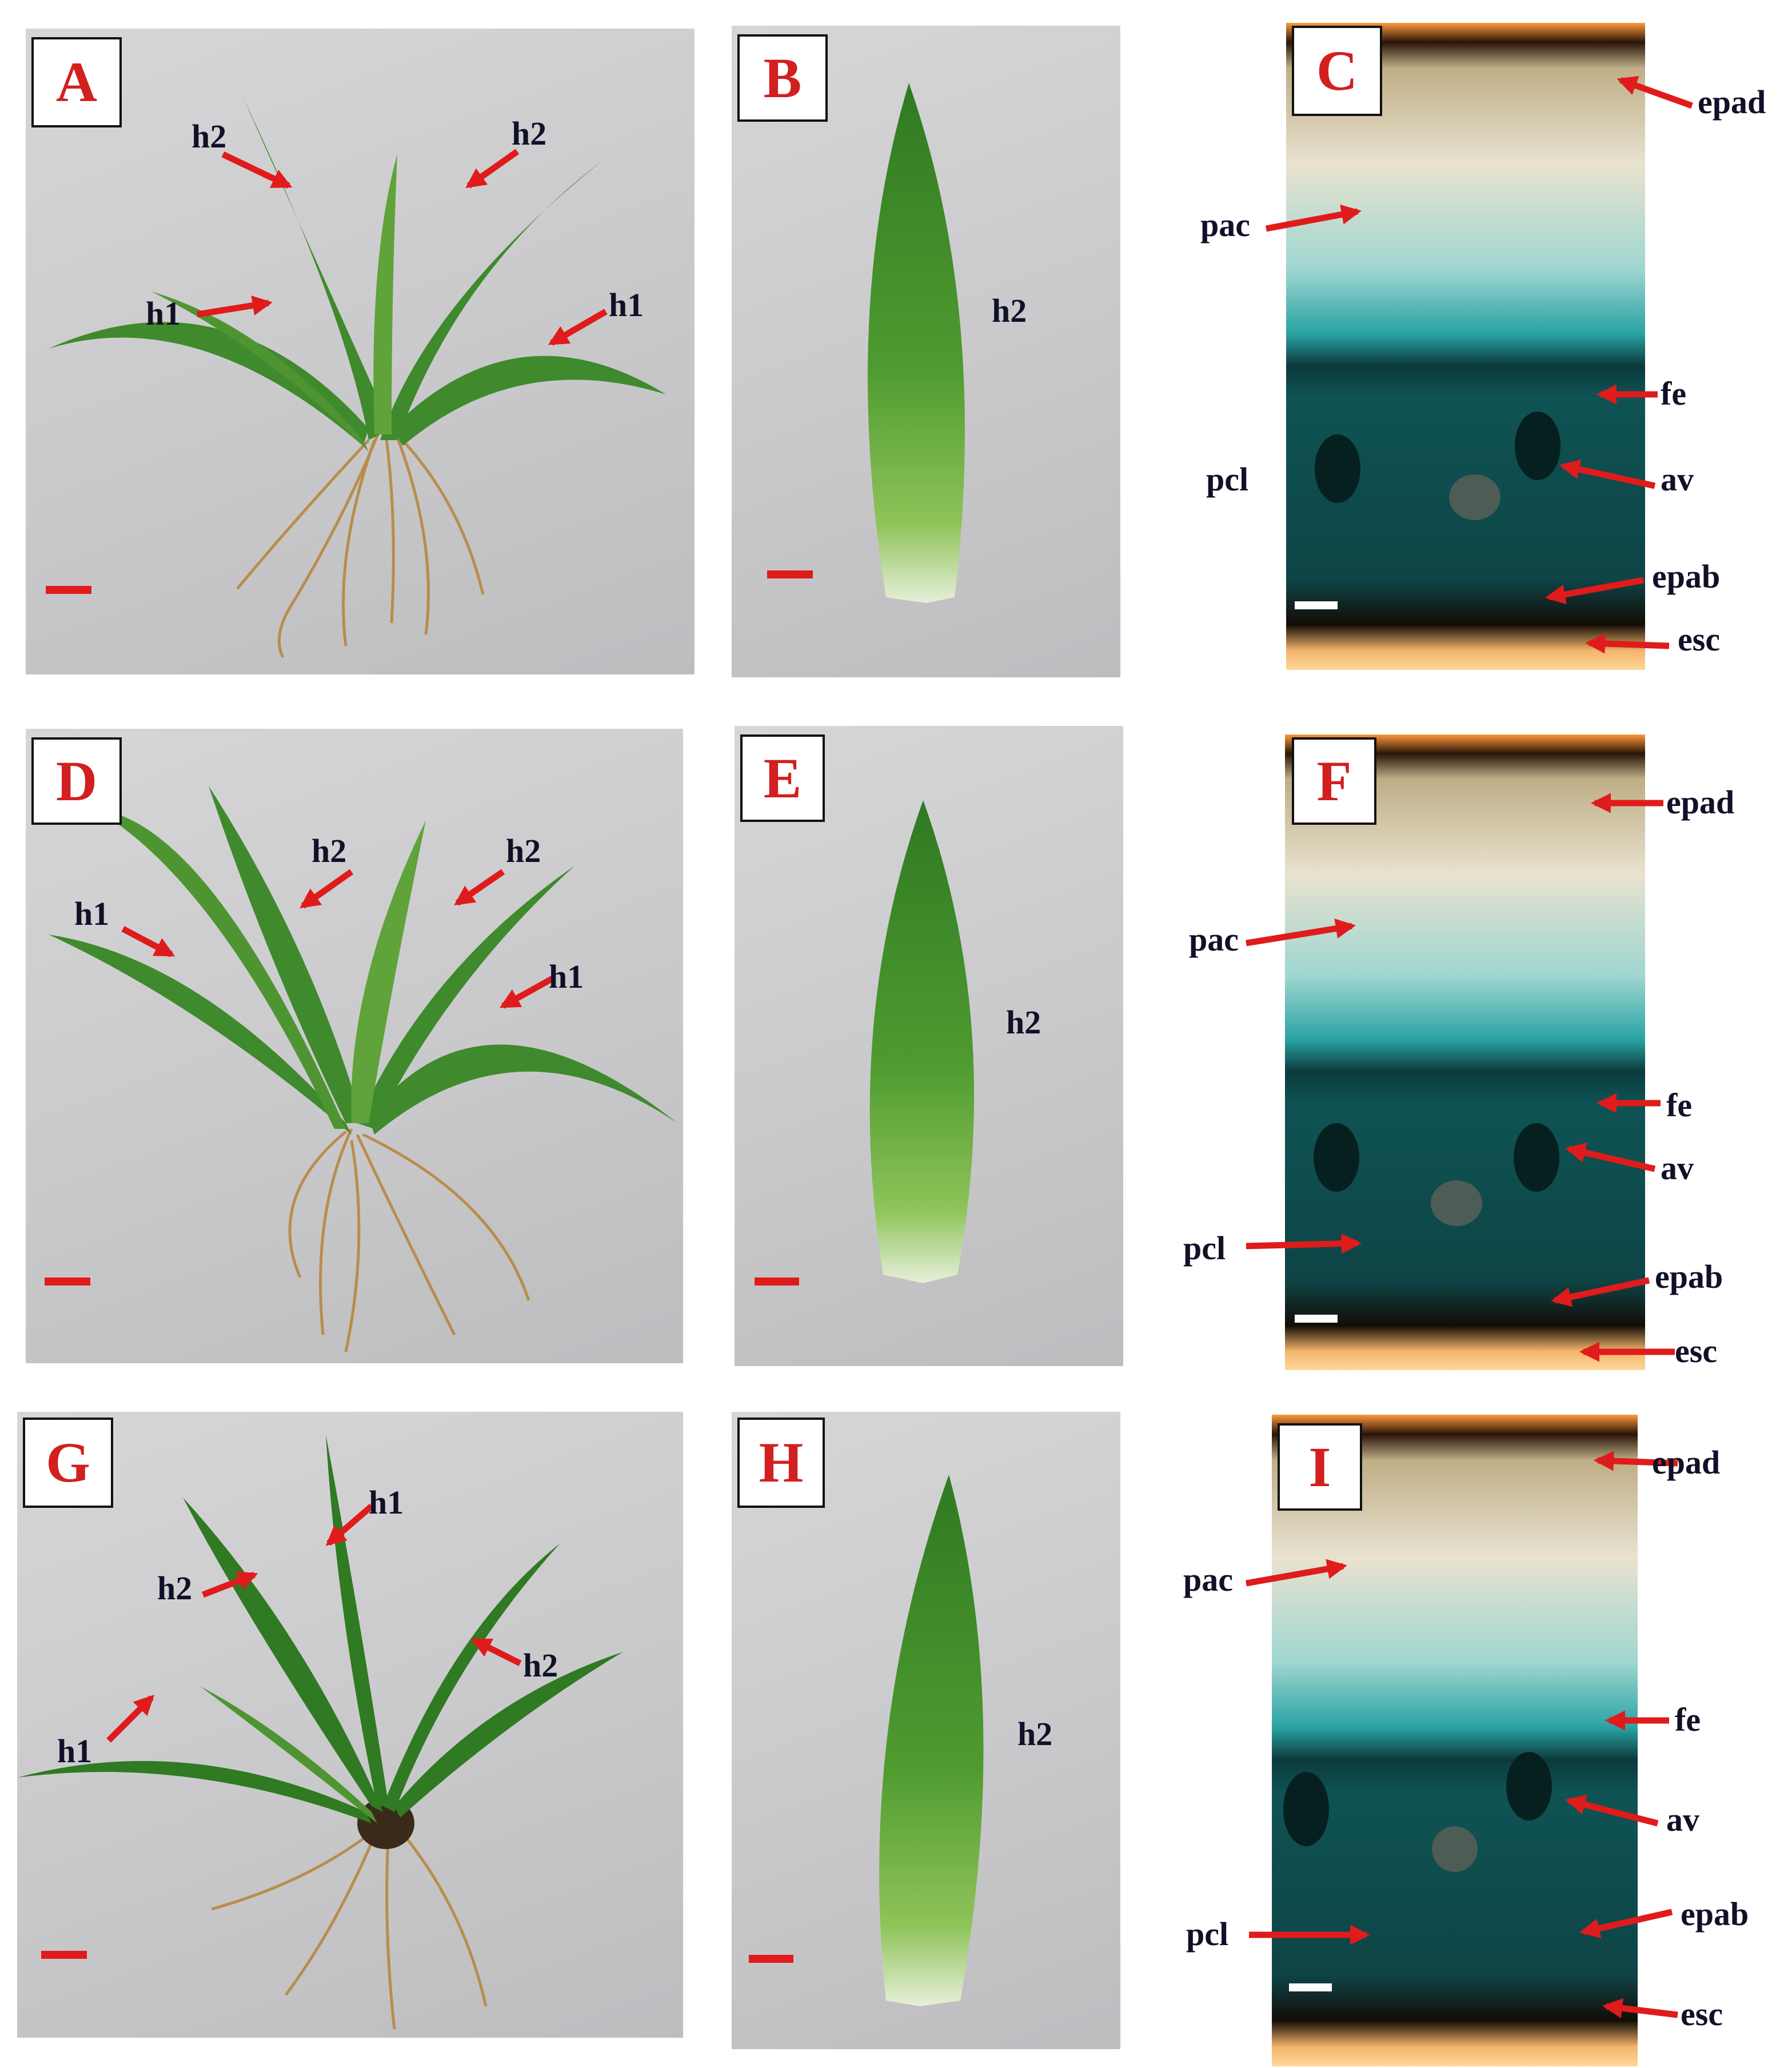  What do you see at coordinates (1686, 576) in the screenshot?
I see `label-c-epab: epab` at bounding box center [1686, 576].